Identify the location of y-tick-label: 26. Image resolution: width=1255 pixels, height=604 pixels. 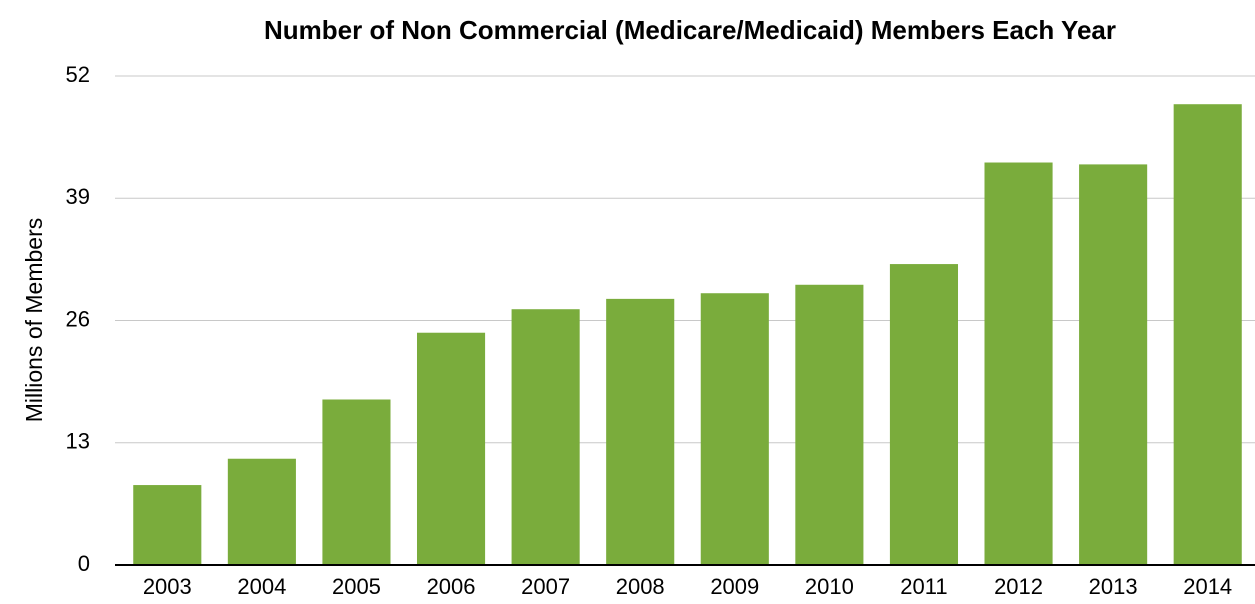
(78, 318).